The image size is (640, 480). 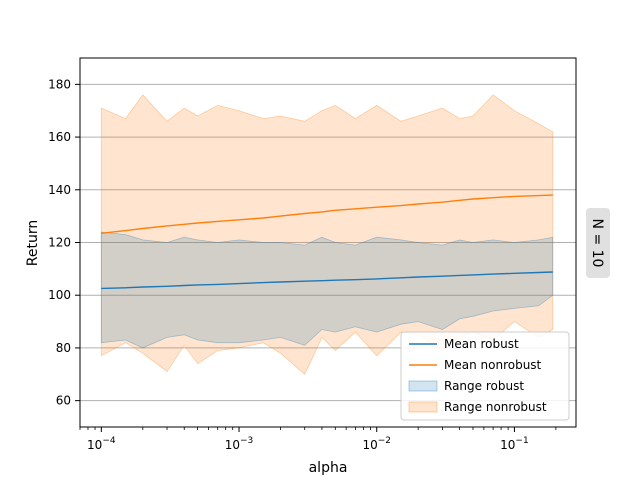 What do you see at coordinates (63, 401) in the screenshot?
I see `y-tick-label: 60` at bounding box center [63, 401].